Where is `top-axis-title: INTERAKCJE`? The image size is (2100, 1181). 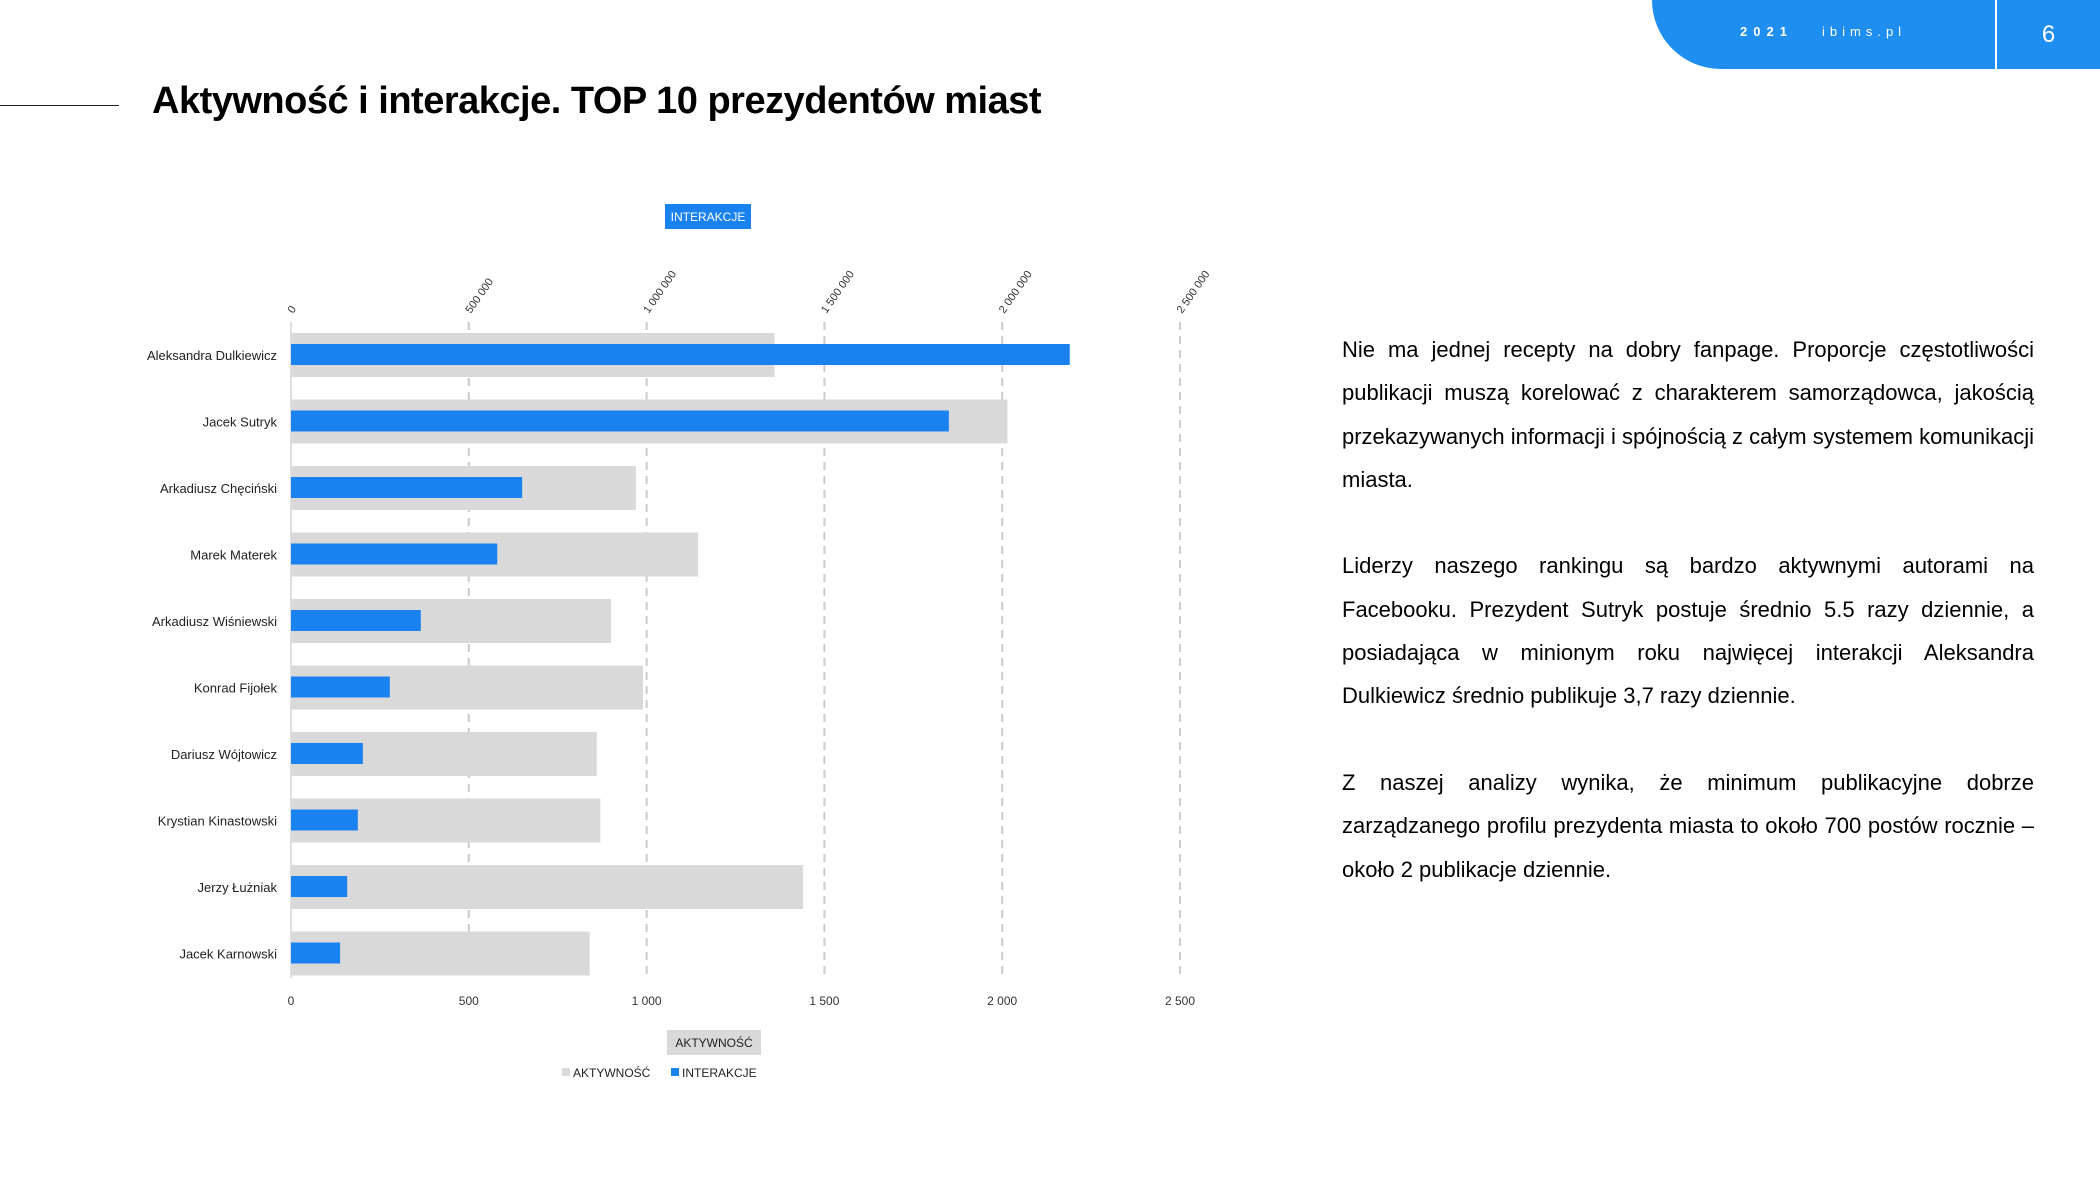 top-axis-title: INTERAKCJE is located at coordinates (708, 217).